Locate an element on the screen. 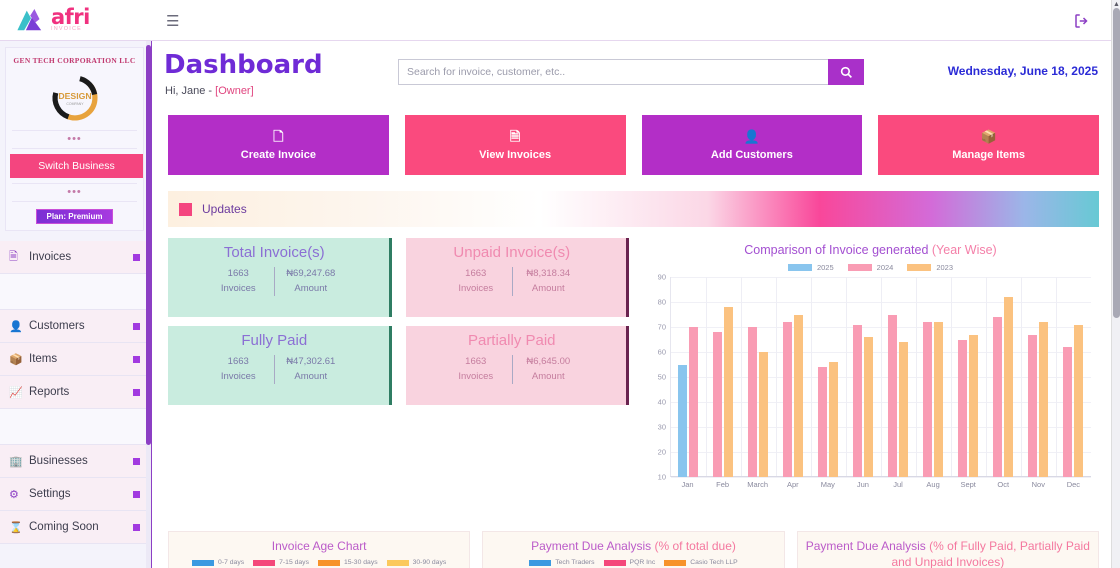 The height and width of the screenshot is (568, 1120). hamburger-icon: ☰ is located at coordinates (173, 21).